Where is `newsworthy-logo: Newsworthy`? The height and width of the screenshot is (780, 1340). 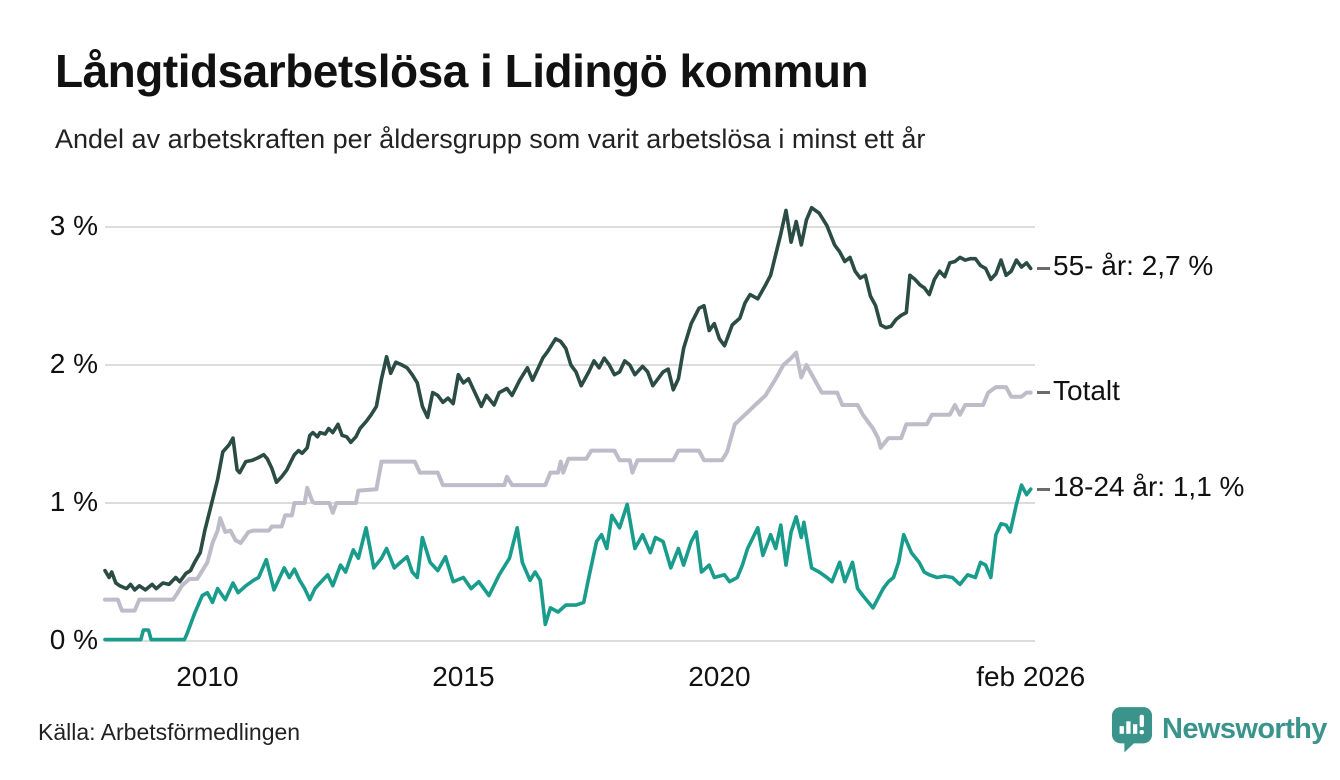 newsworthy-logo: Newsworthy is located at coordinates (1219, 729).